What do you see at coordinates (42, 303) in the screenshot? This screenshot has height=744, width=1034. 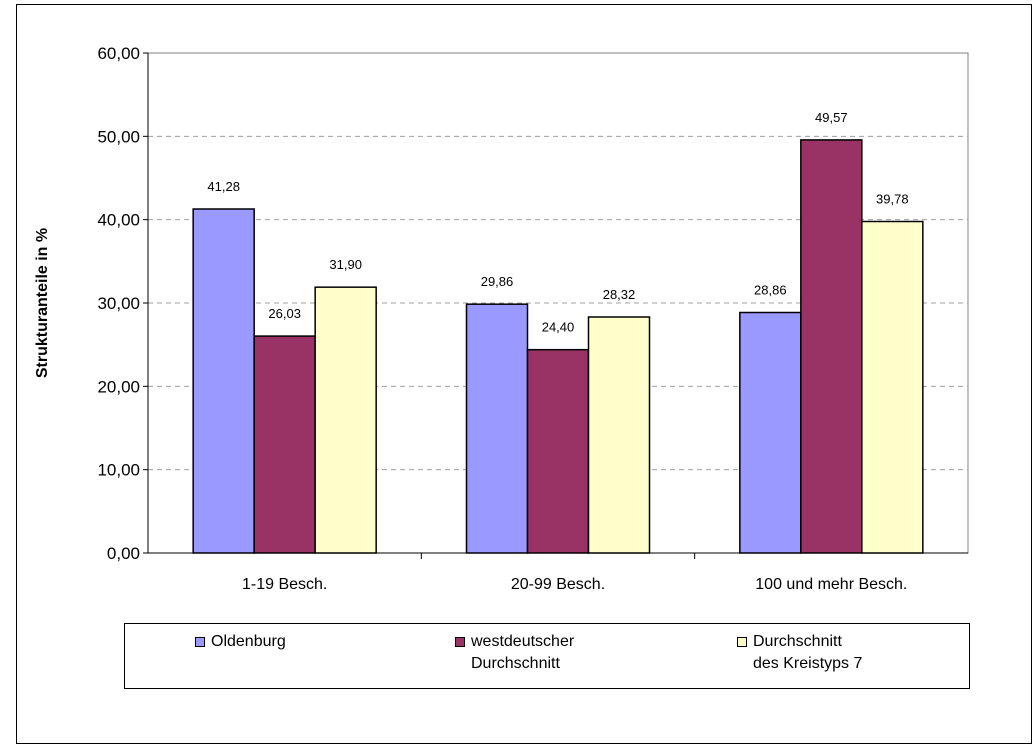 I see `y-axis-title: Strukturanteile in %` at bounding box center [42, 303].